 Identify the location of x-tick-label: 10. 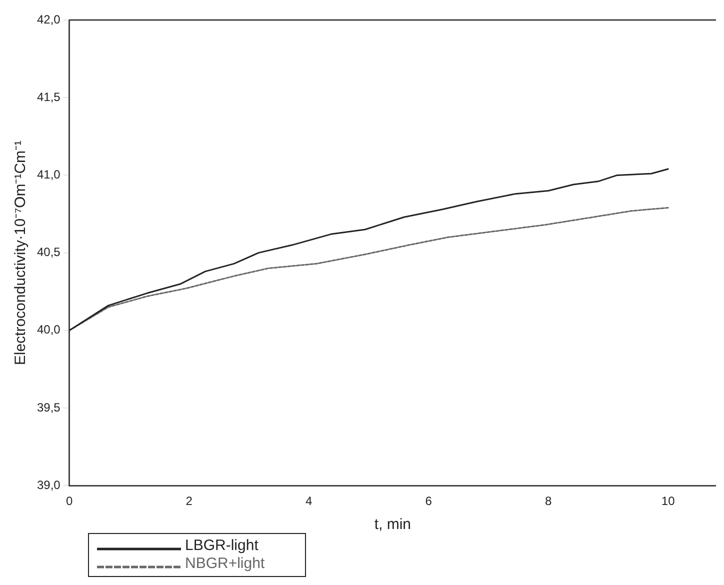
(668, 501).